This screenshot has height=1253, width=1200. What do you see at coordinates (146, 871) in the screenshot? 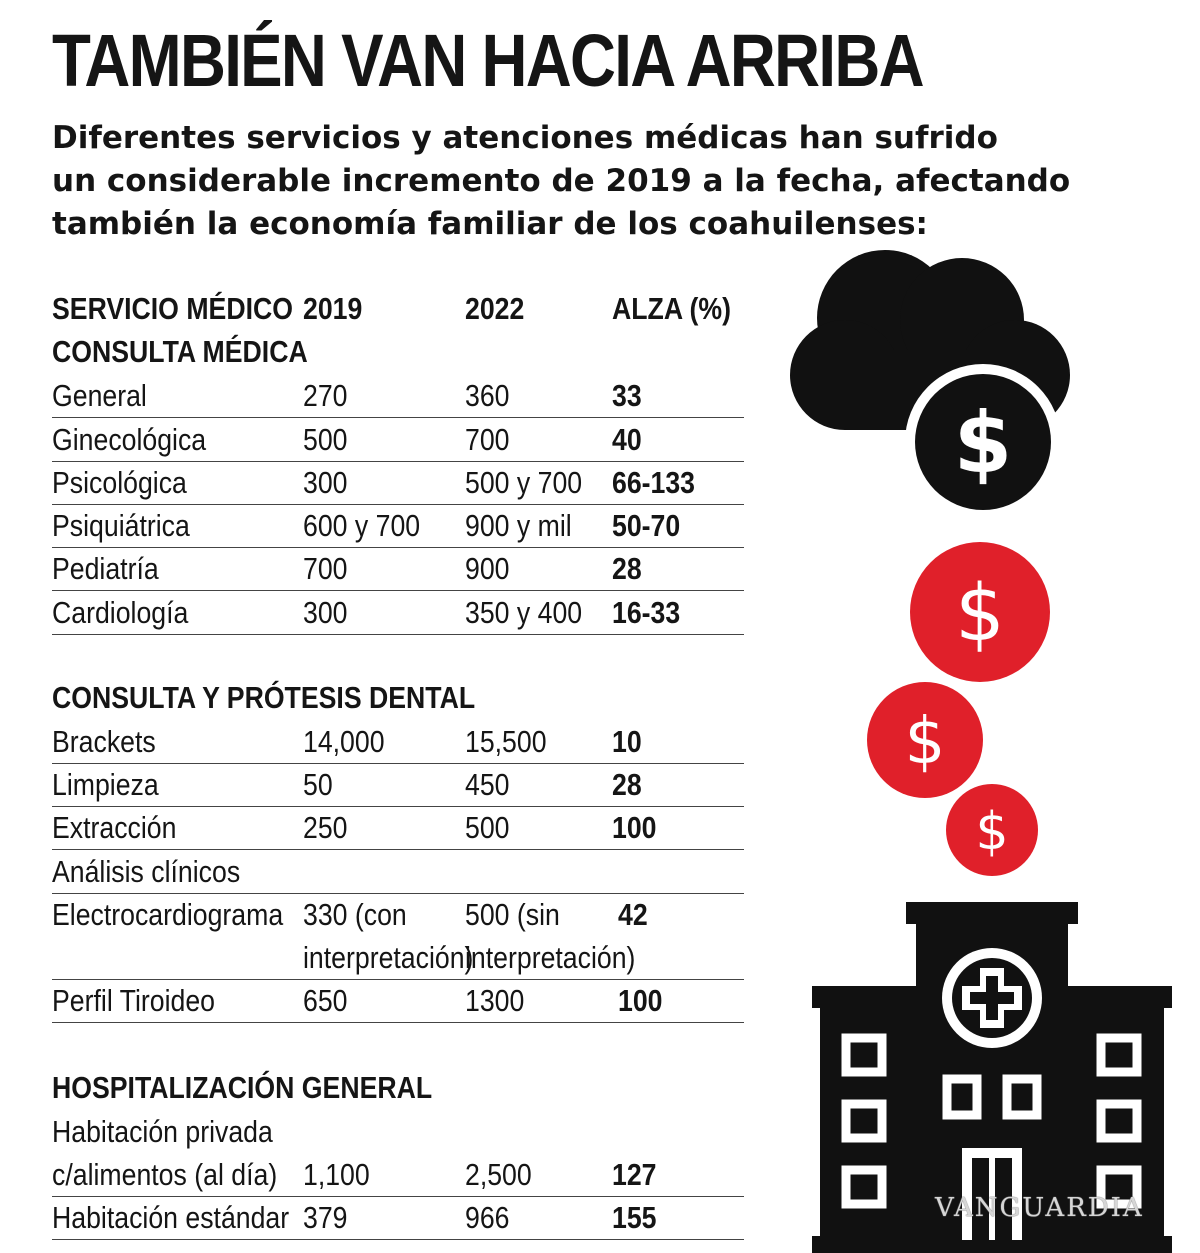
I see `section-title: Análisis clínicos` at bounding box center [146, 871].